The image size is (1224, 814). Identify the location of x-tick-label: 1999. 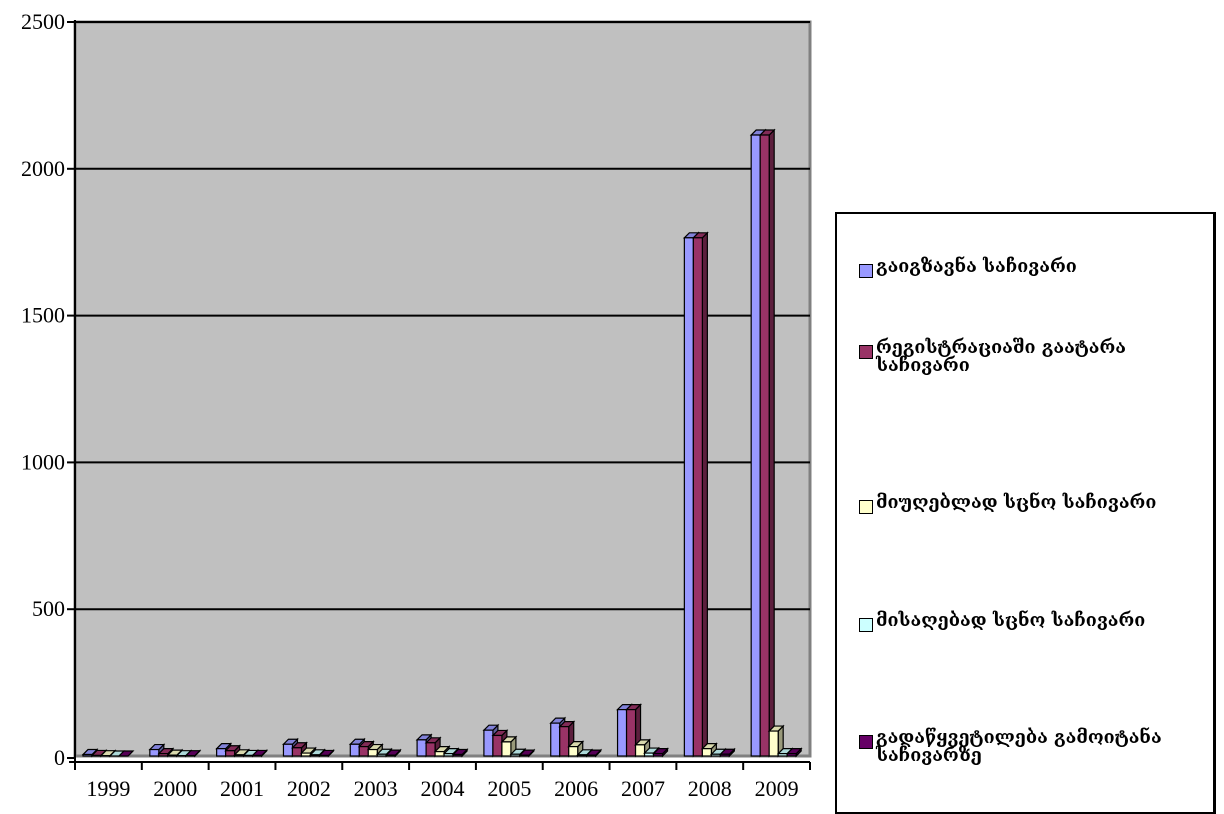
(108, 788).